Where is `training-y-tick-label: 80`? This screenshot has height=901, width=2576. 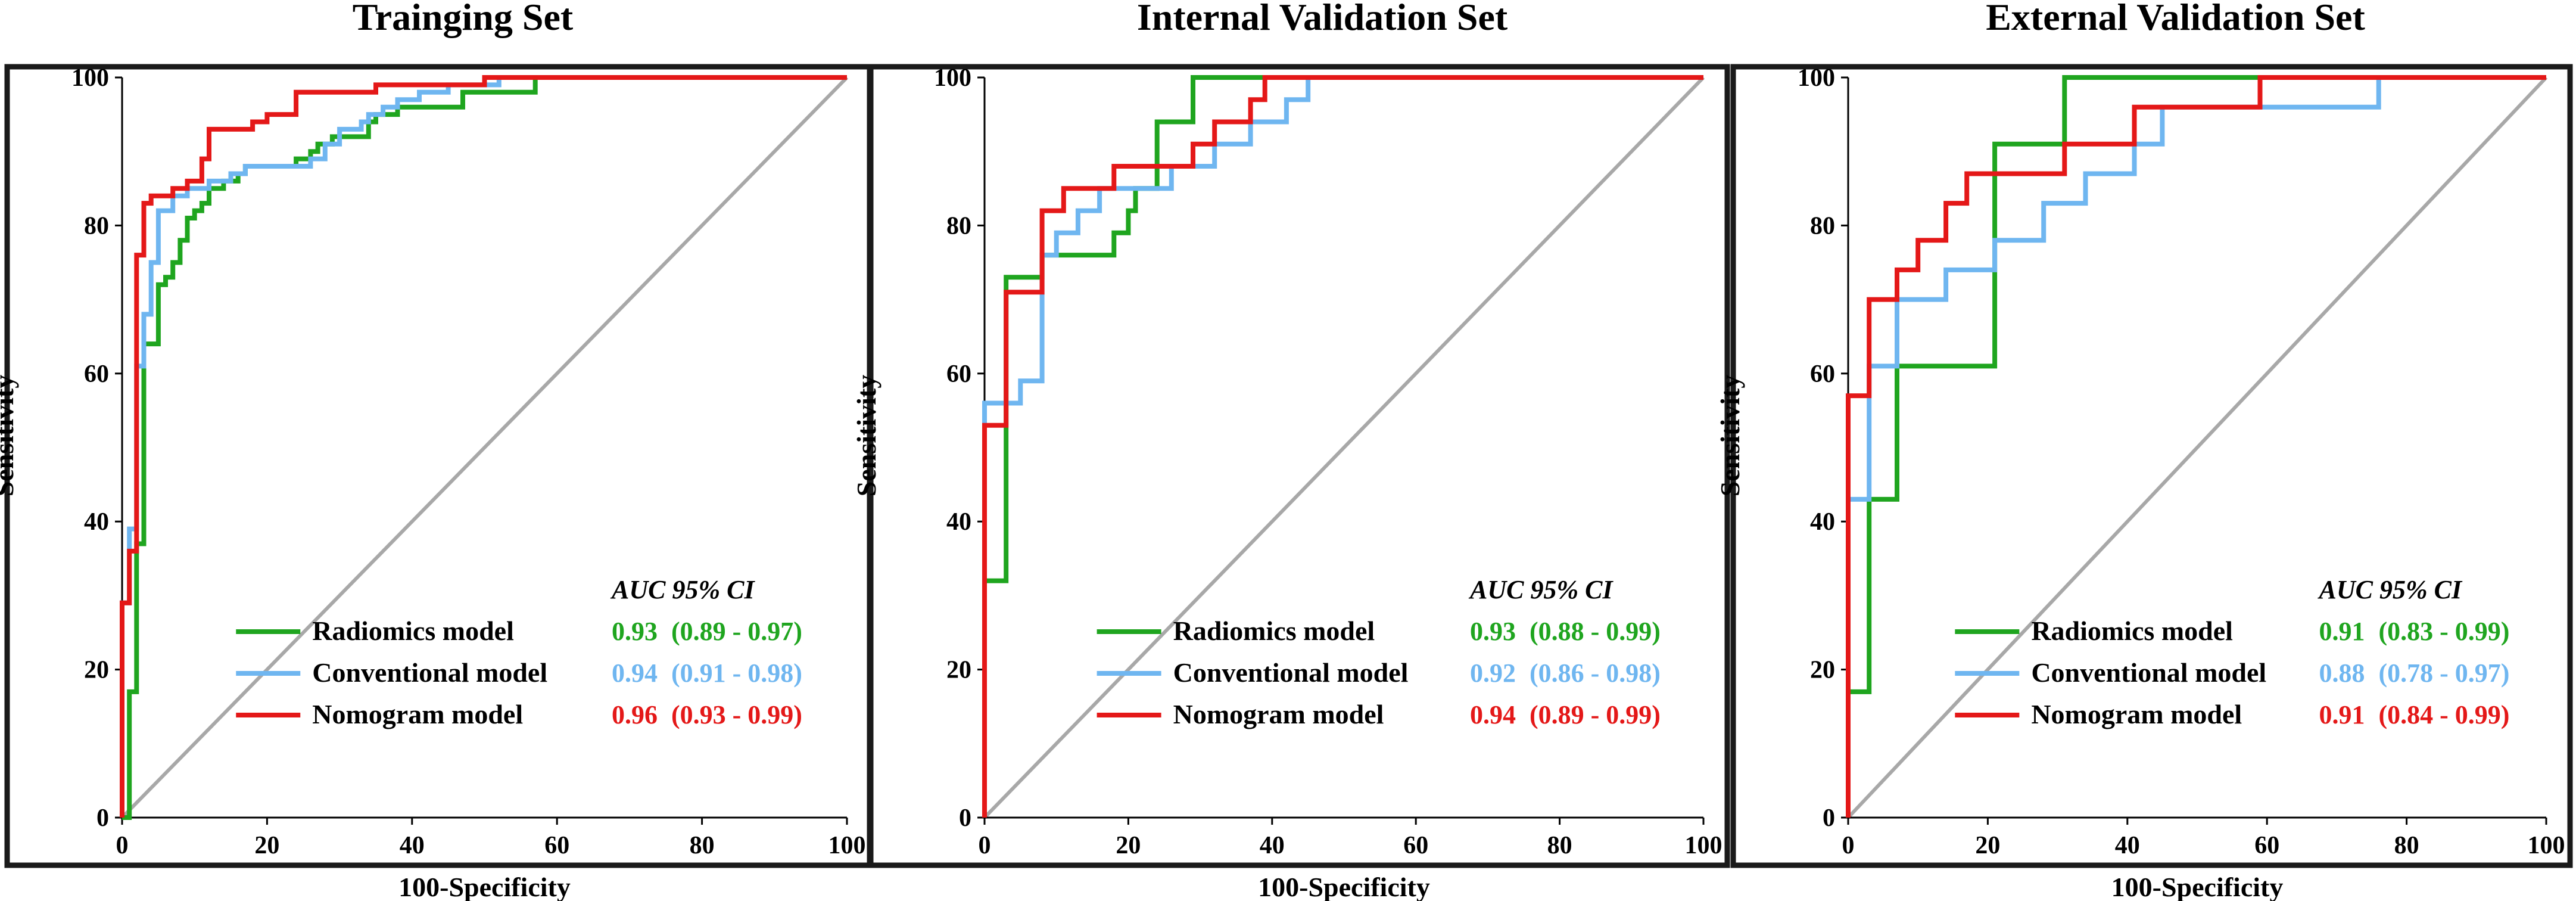 training-y-tick-label: 80 is located at coordinates (96, 226).